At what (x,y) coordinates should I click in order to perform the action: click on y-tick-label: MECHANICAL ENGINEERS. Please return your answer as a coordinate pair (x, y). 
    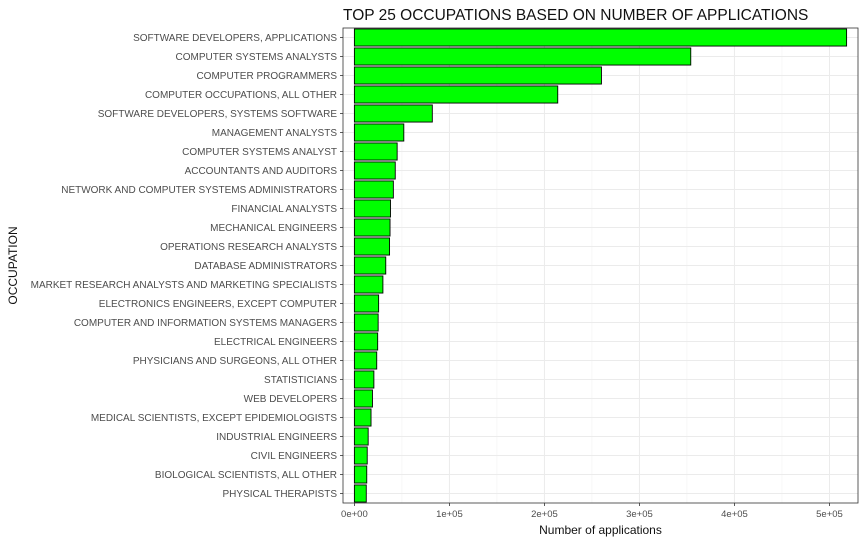
    Looking at the image, I should click on (273, 228).